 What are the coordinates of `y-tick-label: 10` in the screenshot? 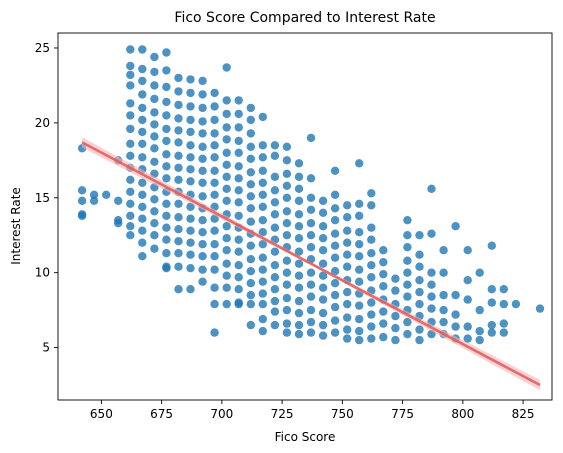 It's located at (42, 273).